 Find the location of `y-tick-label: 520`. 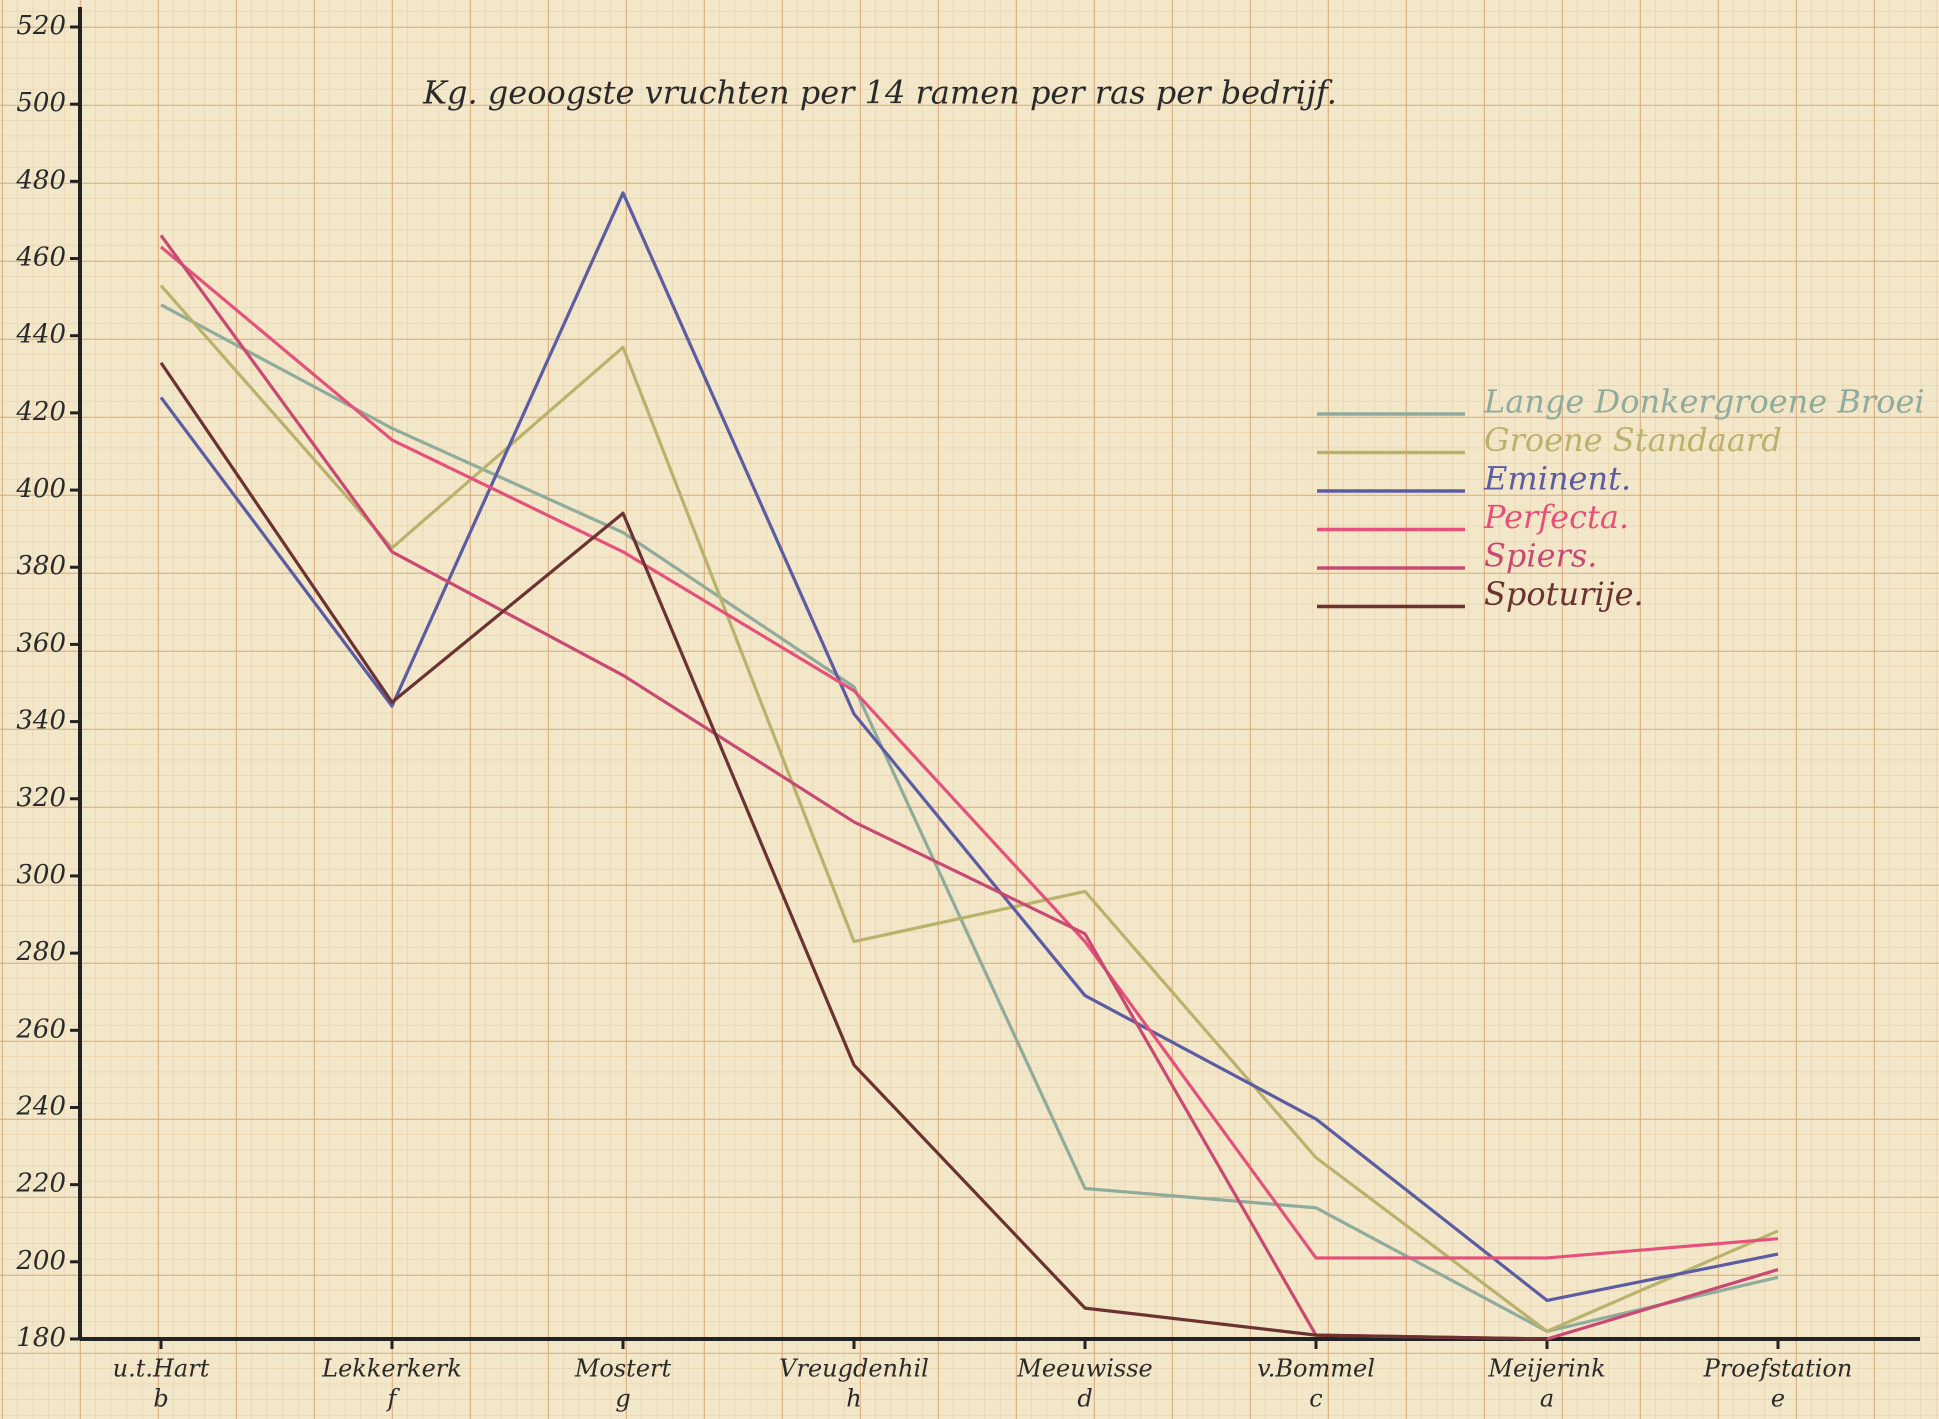

y-tick-label: 520 is located at coordinates (41, 26).